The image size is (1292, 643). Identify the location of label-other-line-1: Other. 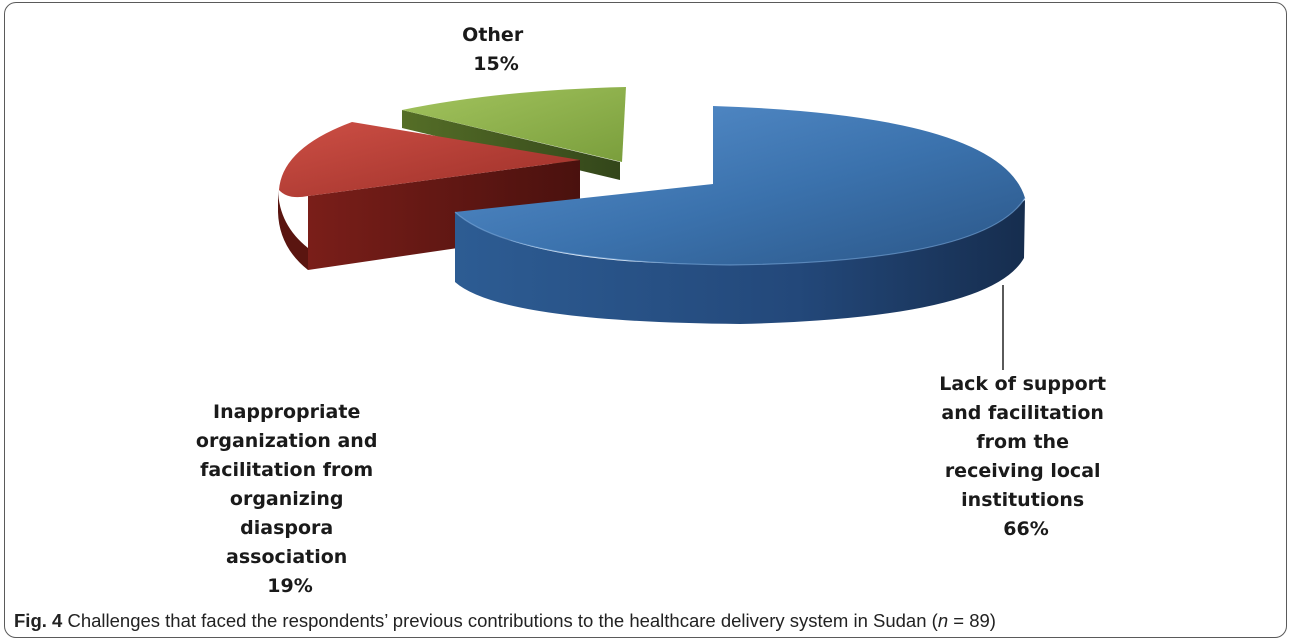
(493, 35).